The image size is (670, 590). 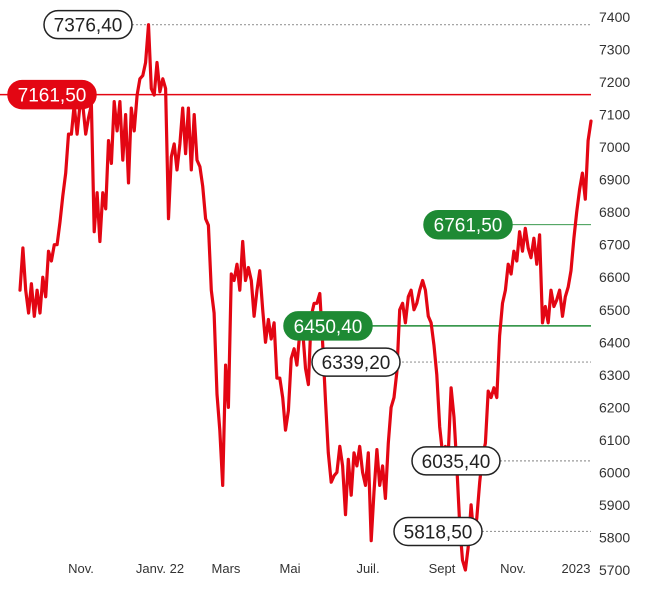 I want to click on annotation-label: 6761,50, so click(x=468, y=226).